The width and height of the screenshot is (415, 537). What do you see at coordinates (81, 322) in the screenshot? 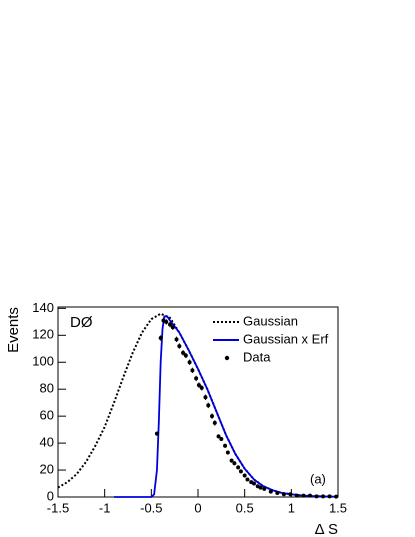
I see `annotation: DØ` at bounding box center [81, 322].